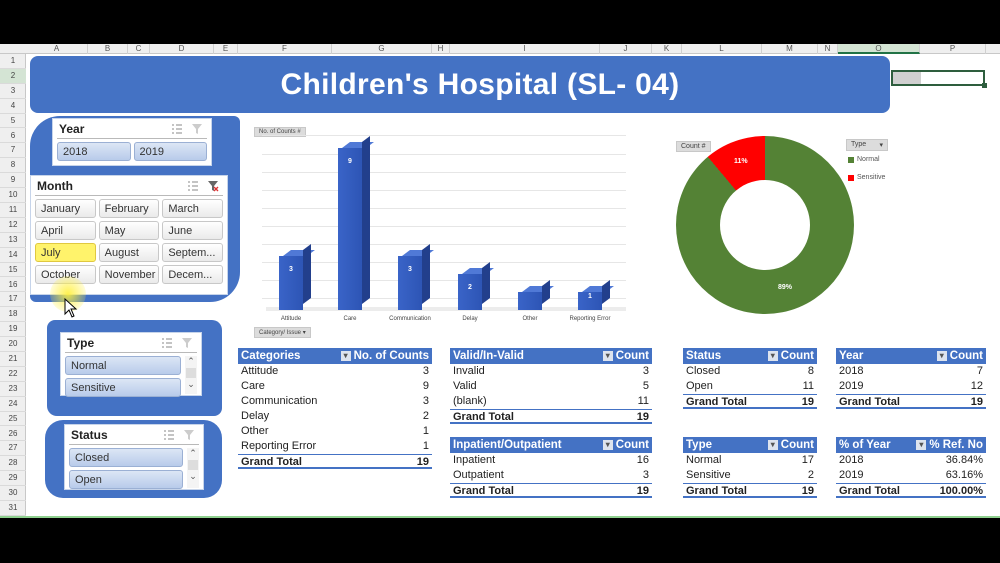  What do you see at coordinates (108, 49) in the screenshot?
I see `column-header: B` at bounding box center [108, 49].